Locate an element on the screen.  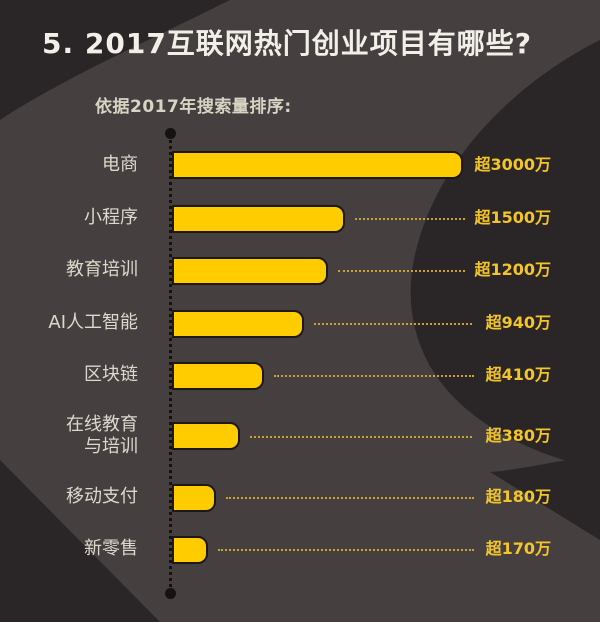
category-label: AI人工智能 is located at coordinates (93, 322).